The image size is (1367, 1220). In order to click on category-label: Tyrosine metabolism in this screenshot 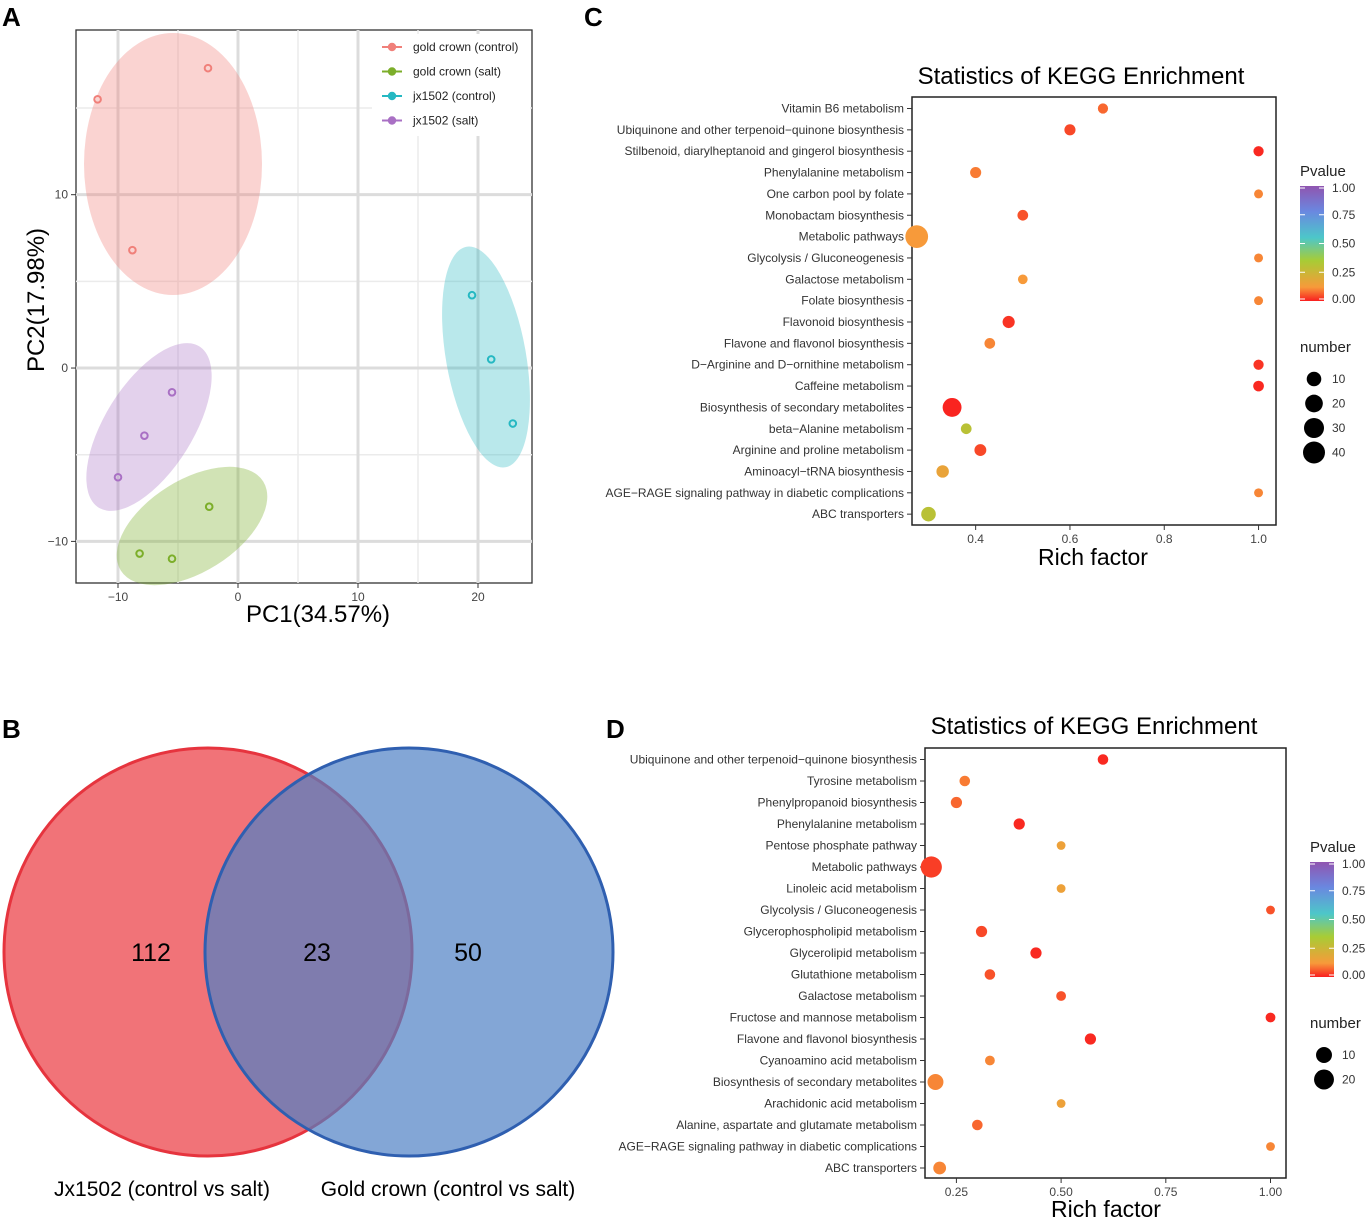, I will do `click(862, 781)`.